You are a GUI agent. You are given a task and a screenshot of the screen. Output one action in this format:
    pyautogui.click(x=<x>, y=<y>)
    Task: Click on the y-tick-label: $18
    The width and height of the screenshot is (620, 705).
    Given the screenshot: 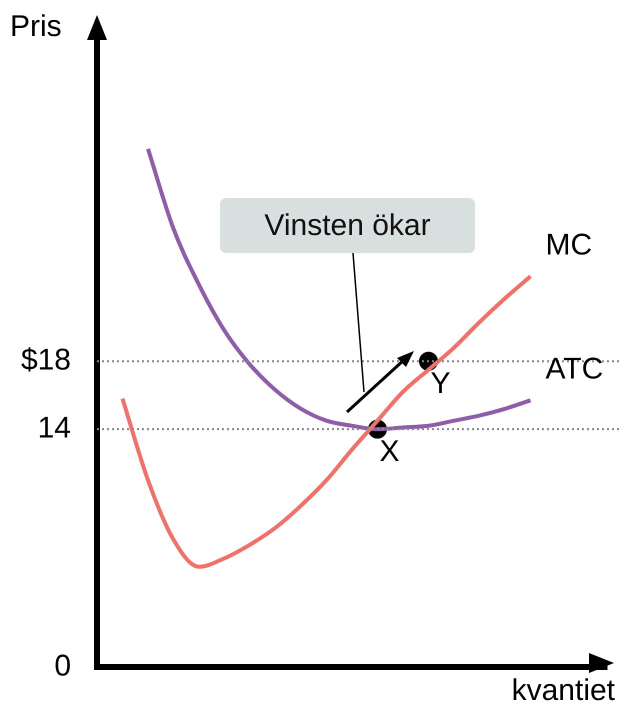 What is the action you would take?
    pyautogui.click(x=45, y=360)
    